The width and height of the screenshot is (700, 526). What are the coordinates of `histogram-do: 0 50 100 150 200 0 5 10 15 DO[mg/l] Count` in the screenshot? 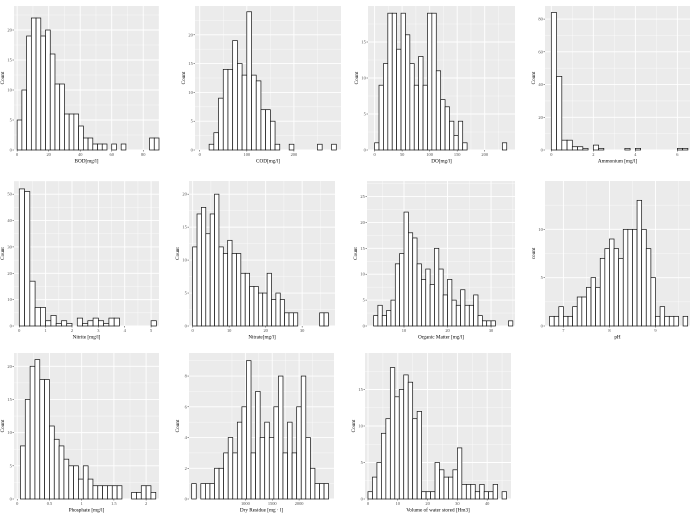 It's located at (435, 84).